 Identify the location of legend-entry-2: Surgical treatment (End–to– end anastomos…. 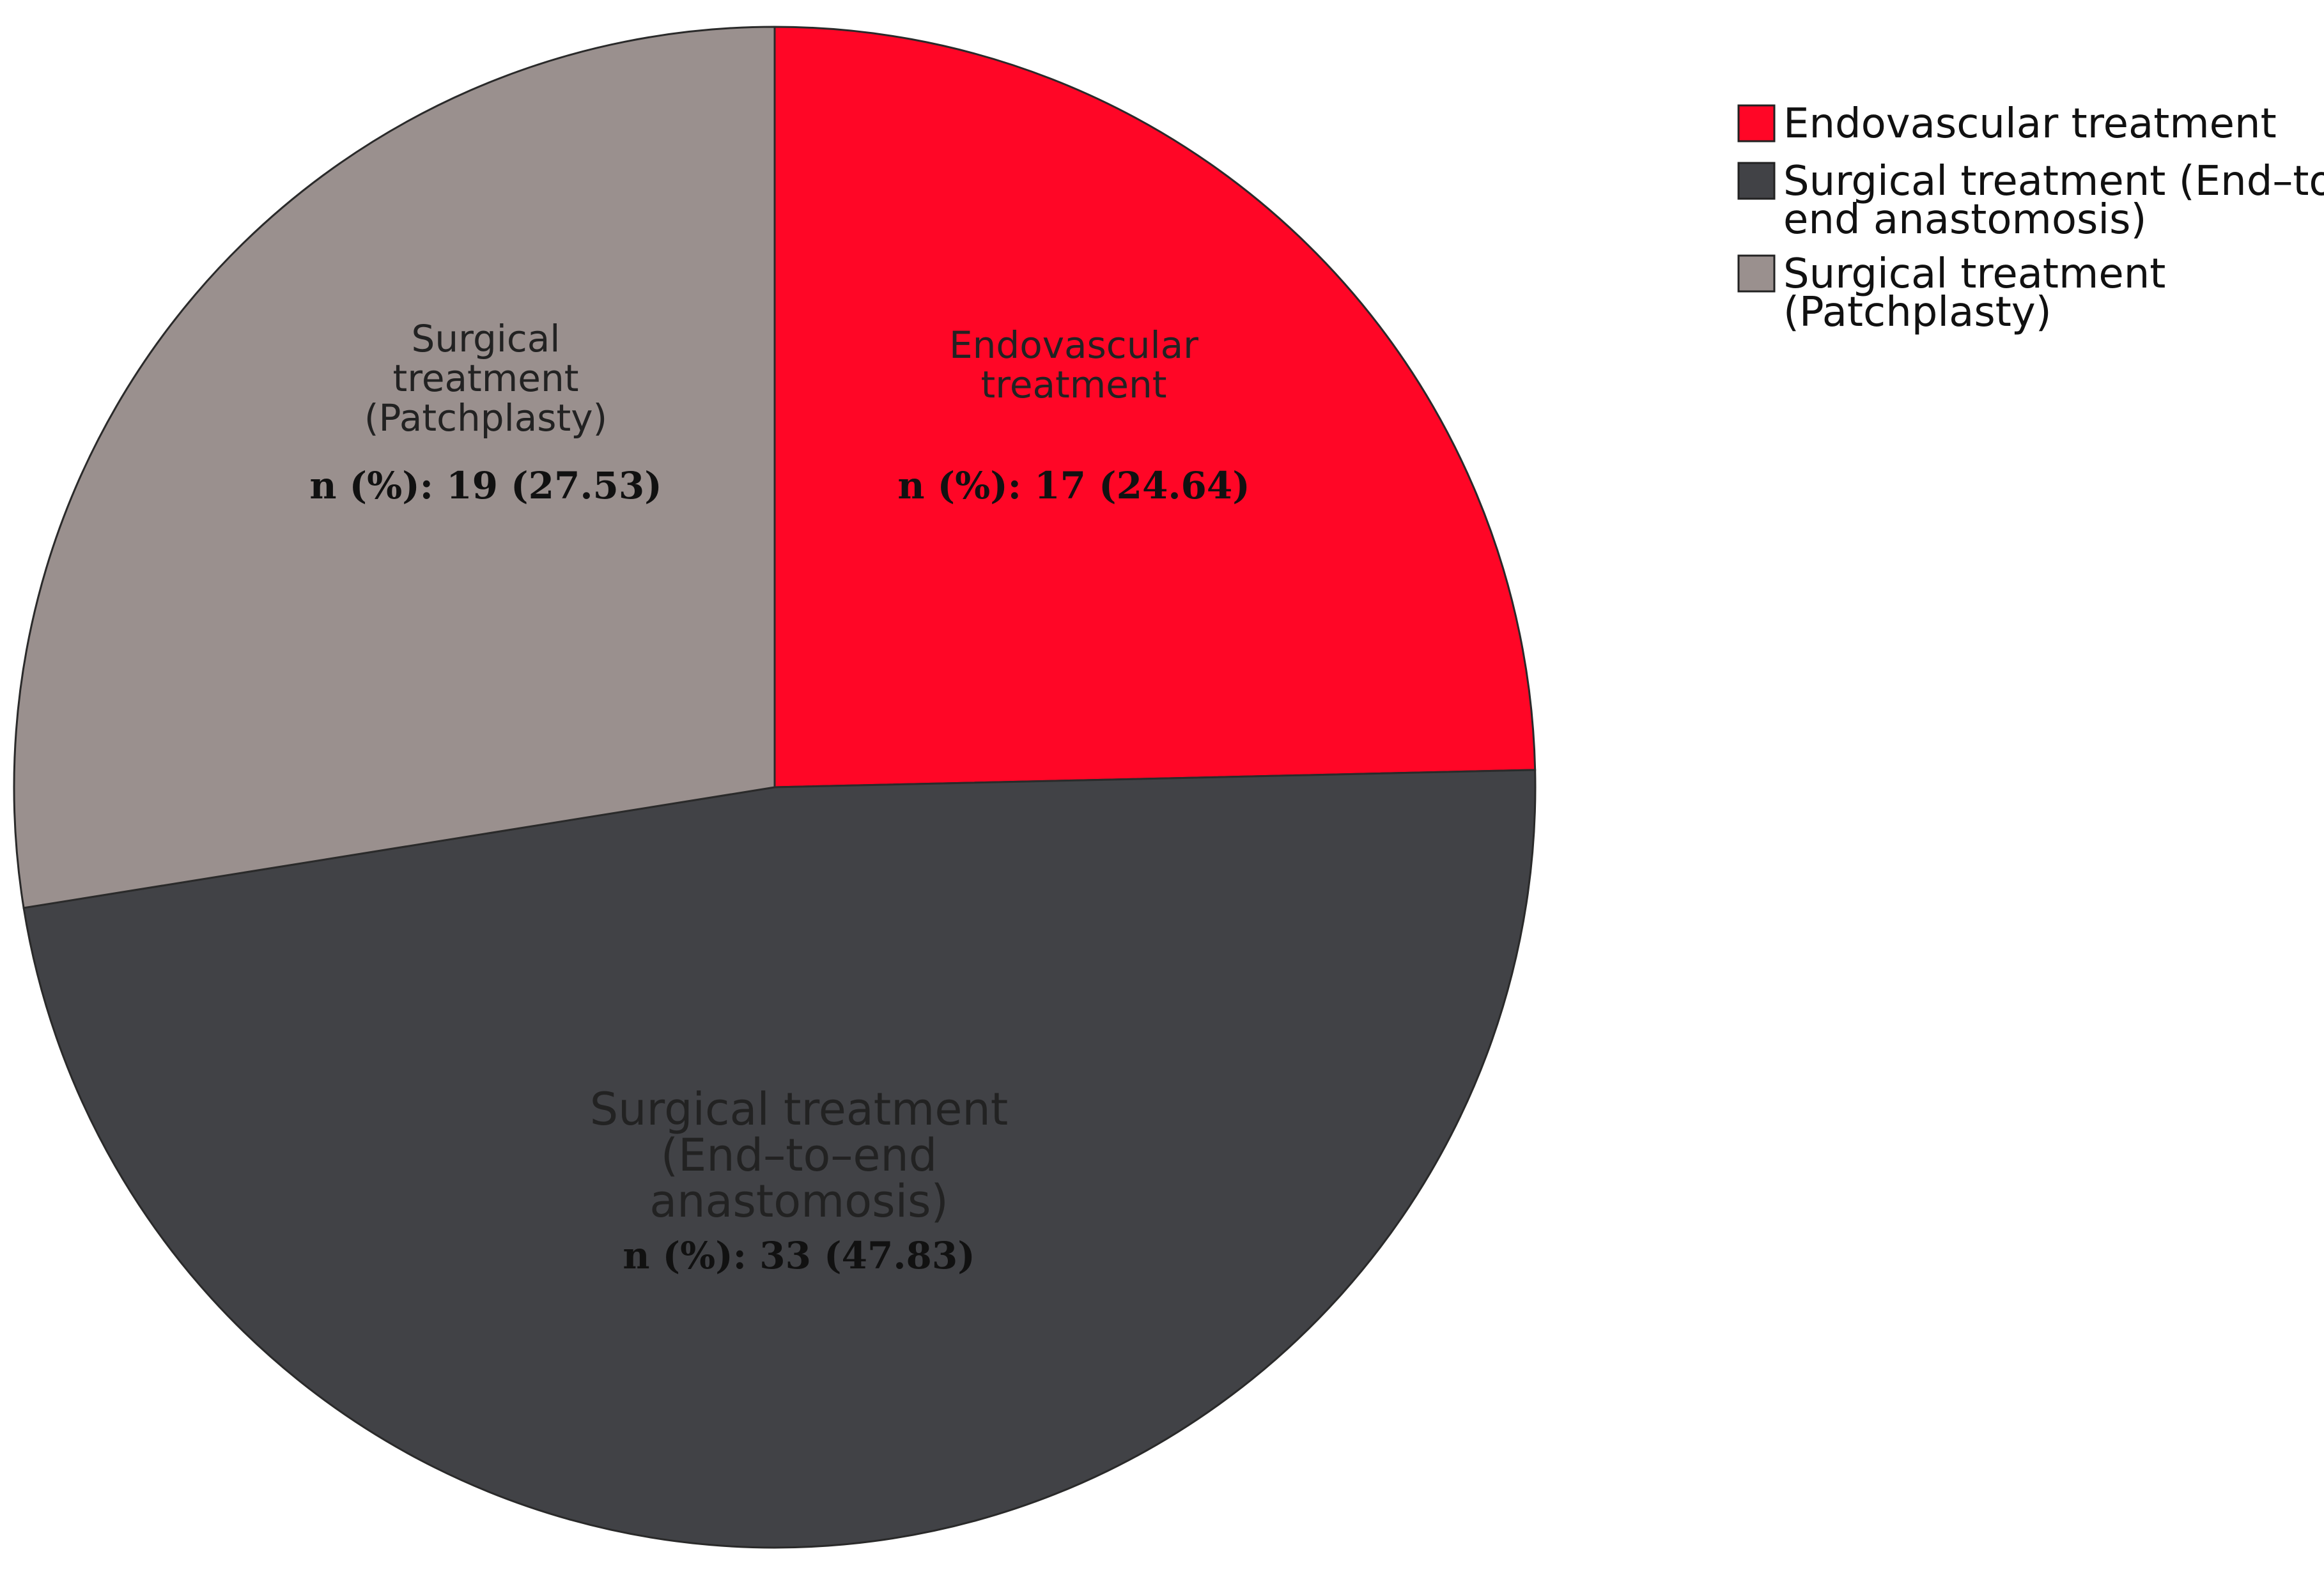
(2031, 200).